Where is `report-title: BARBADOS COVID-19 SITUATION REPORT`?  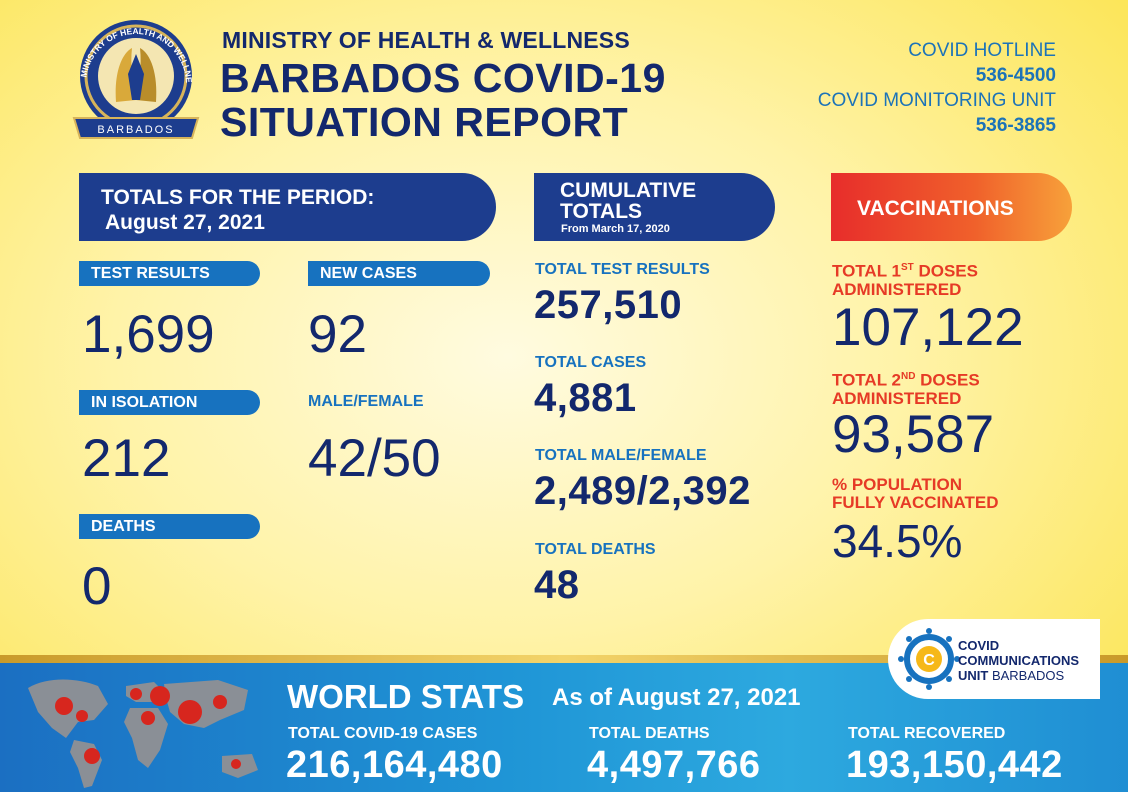 report-title: BARBADOS COVID-19 SITUATION REPORT is located at coordinates (443, 100).